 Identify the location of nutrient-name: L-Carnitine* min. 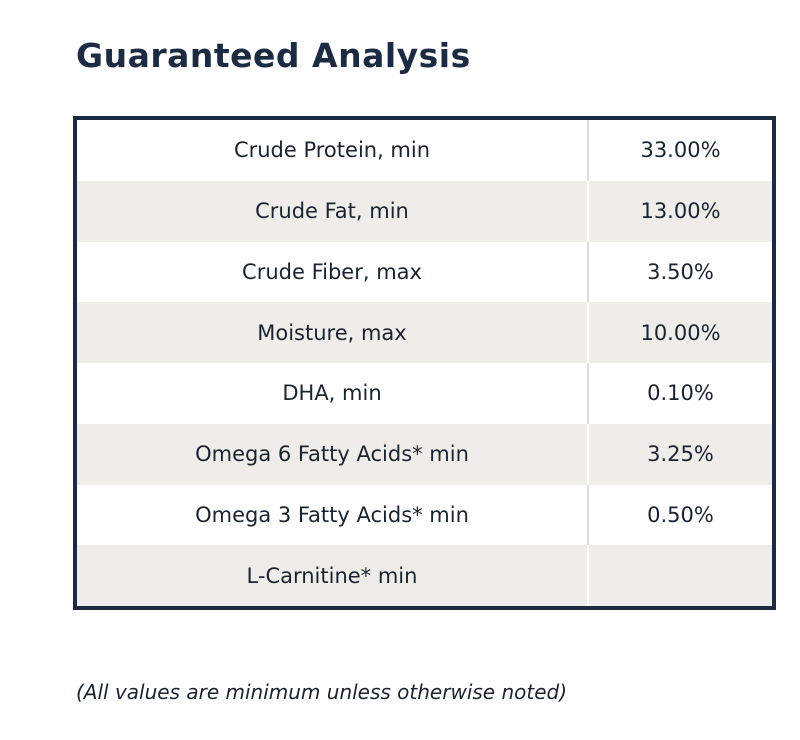
(333, 575).